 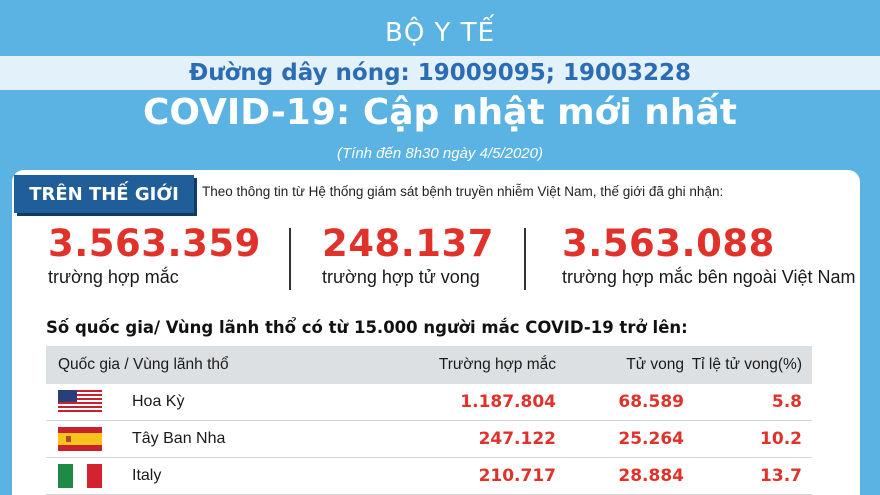 What do you see at coordinates (408, 243) in the screenshot?
I see `stat-value: 248.137` at bounding box center [408, 243].